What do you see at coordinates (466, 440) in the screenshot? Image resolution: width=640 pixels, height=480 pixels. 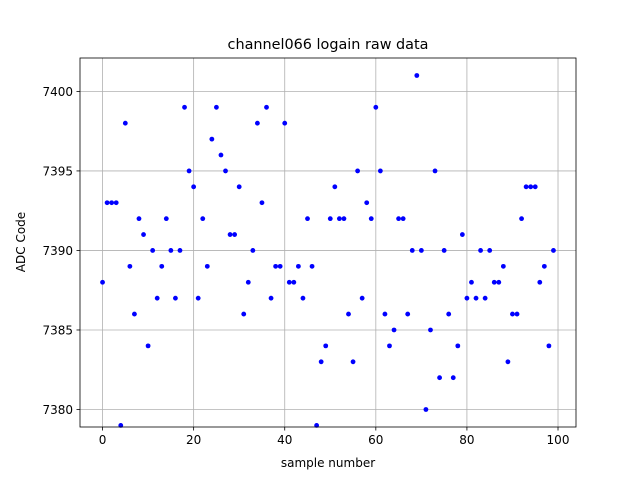 I see `x-tick-label: 80` at bounding box center [466, 440].